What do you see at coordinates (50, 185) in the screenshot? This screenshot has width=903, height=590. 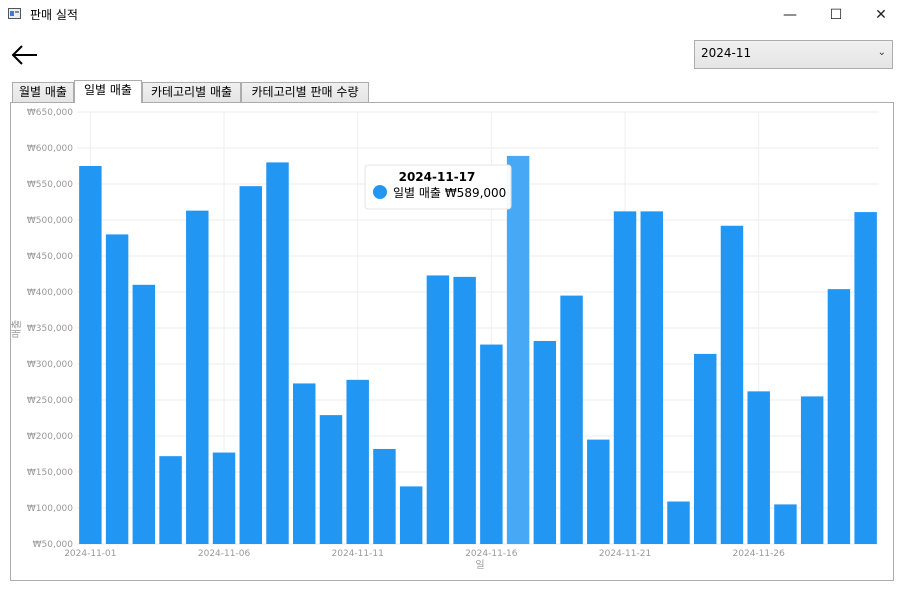 I see `y-tick-label: ₩550,000` at bounding box center [50, 185].